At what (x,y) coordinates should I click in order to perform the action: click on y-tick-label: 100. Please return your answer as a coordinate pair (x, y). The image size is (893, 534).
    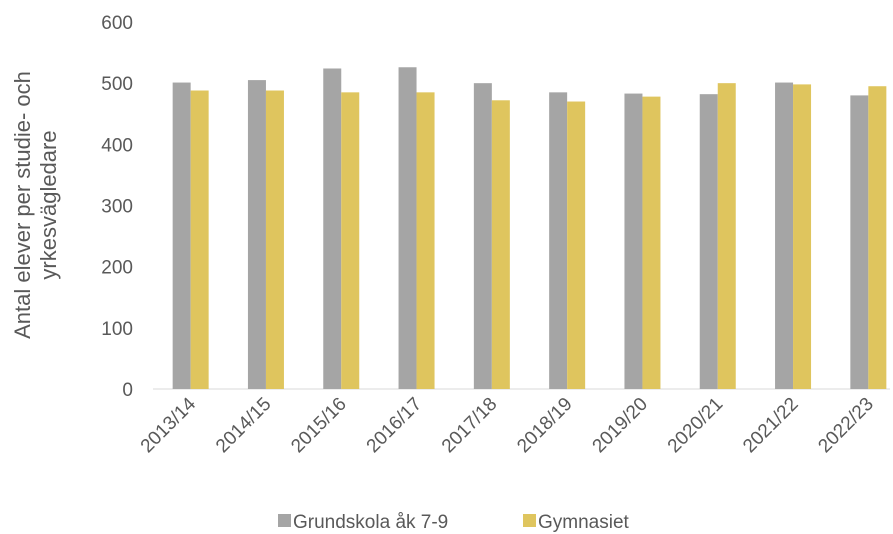
    Looking at the image, I should click on (117, 329).